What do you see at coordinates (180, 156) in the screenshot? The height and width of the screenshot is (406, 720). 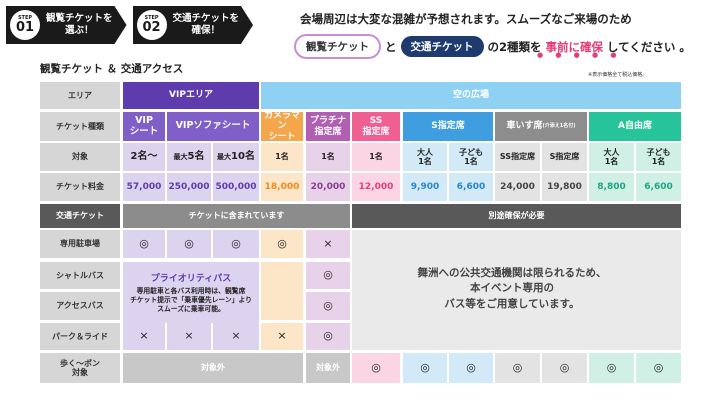 I see `target-sofa5-pre: 最大` at bounding box center [180, 156].